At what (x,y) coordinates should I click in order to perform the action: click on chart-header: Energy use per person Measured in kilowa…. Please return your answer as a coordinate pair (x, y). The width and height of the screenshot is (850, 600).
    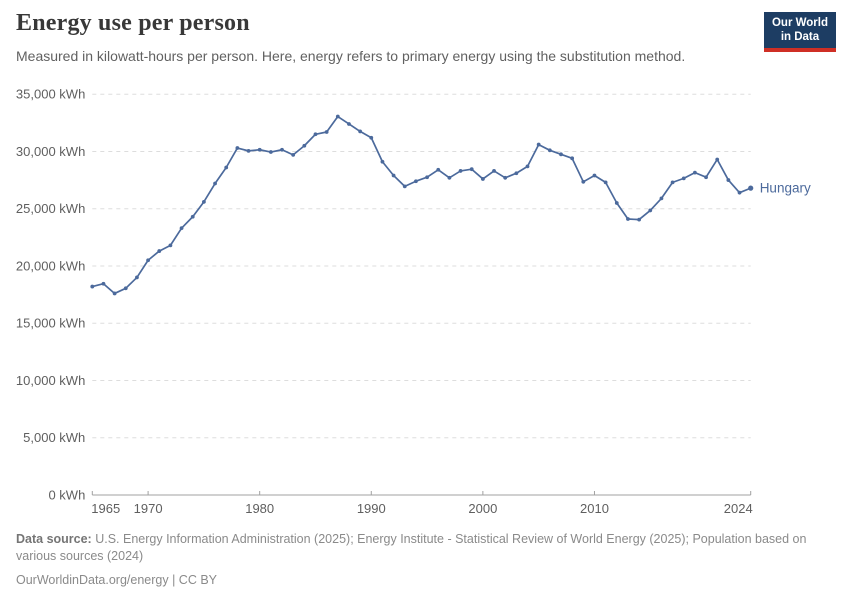
    Looking at the image, I should click on (386, 37).